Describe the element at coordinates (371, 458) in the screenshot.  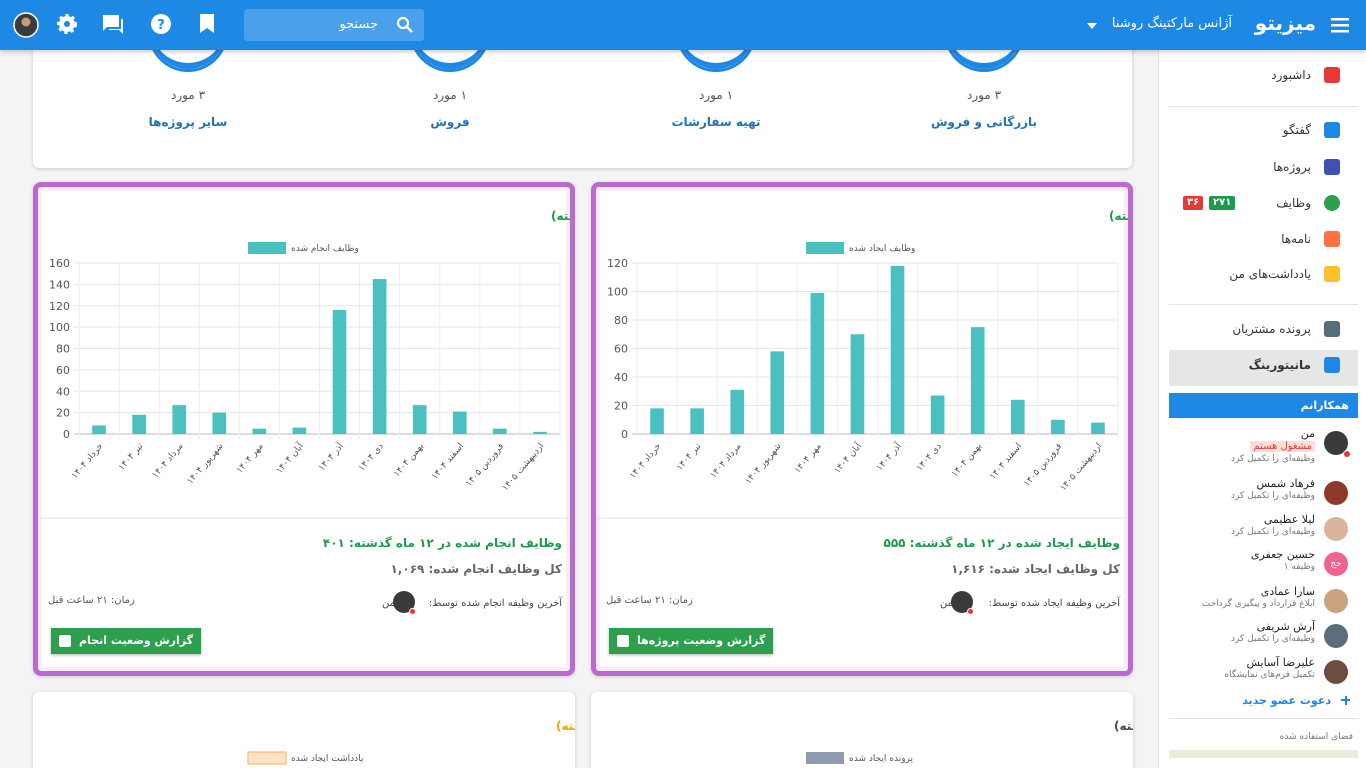
I see `x-tick-label: دی ۱۴۰۴` at that location.